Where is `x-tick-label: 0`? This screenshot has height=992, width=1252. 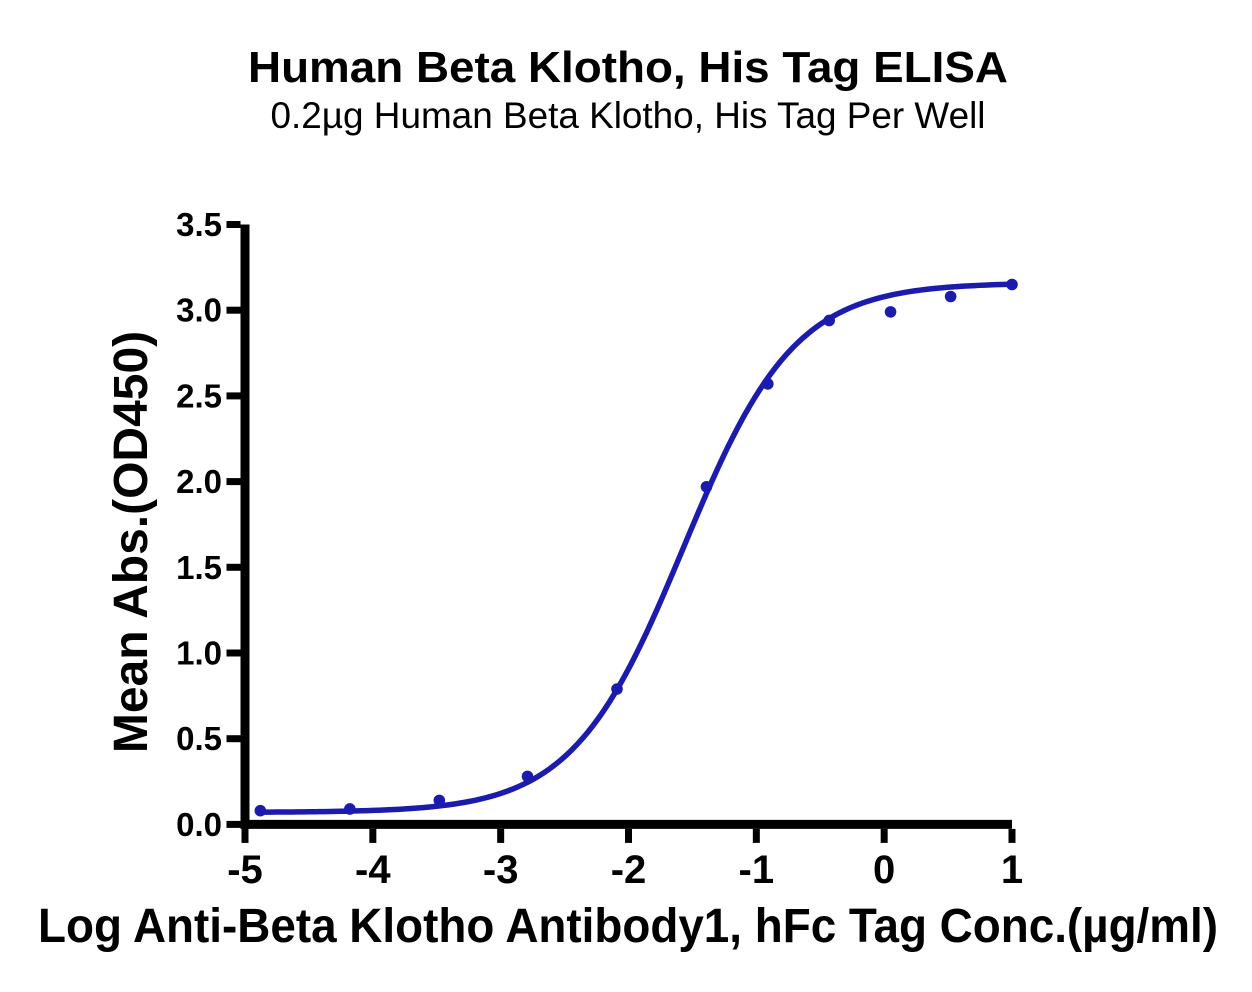
x-tick-label: 0 is located at coordinates (884, 870).